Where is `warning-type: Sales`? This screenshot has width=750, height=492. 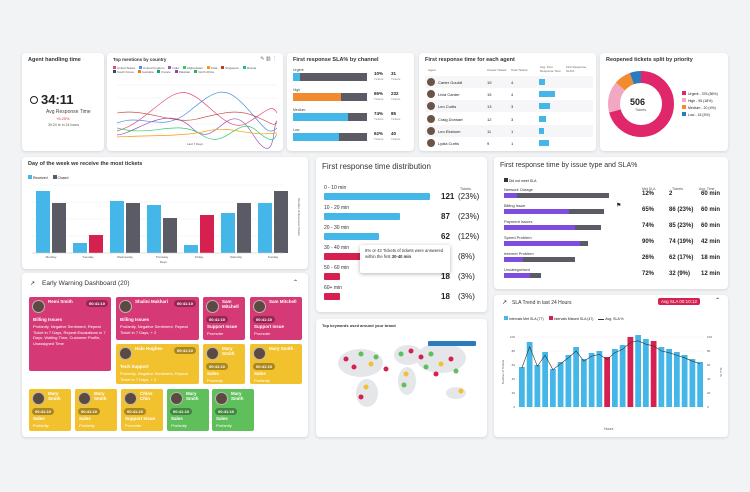 warning-type: Sales is located at coordinates (260, 373).